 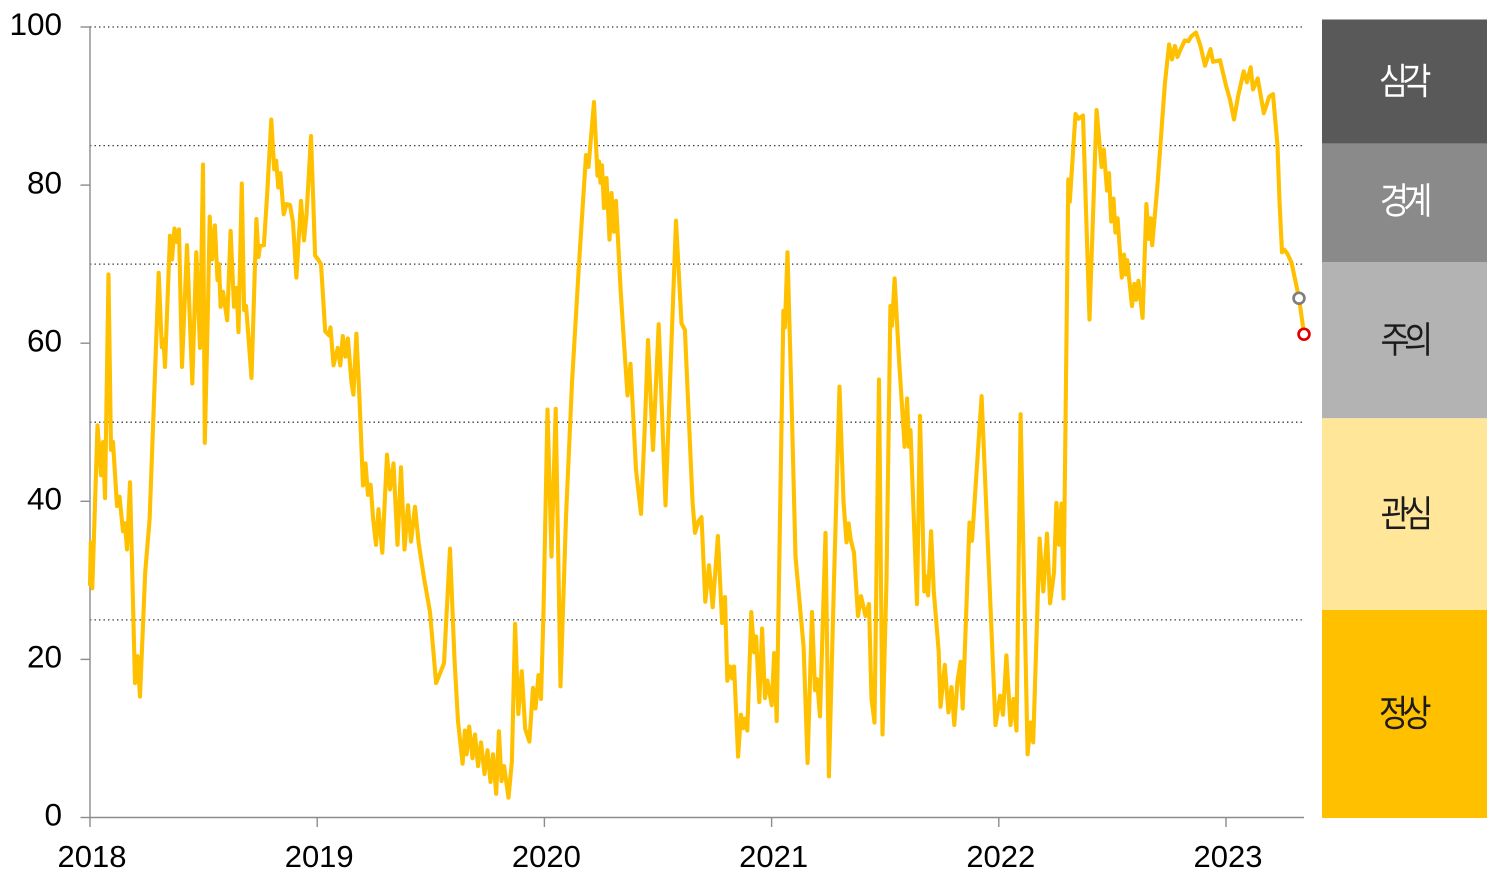 I want to click on svg-text: 2019, so click(x=319, y=856).